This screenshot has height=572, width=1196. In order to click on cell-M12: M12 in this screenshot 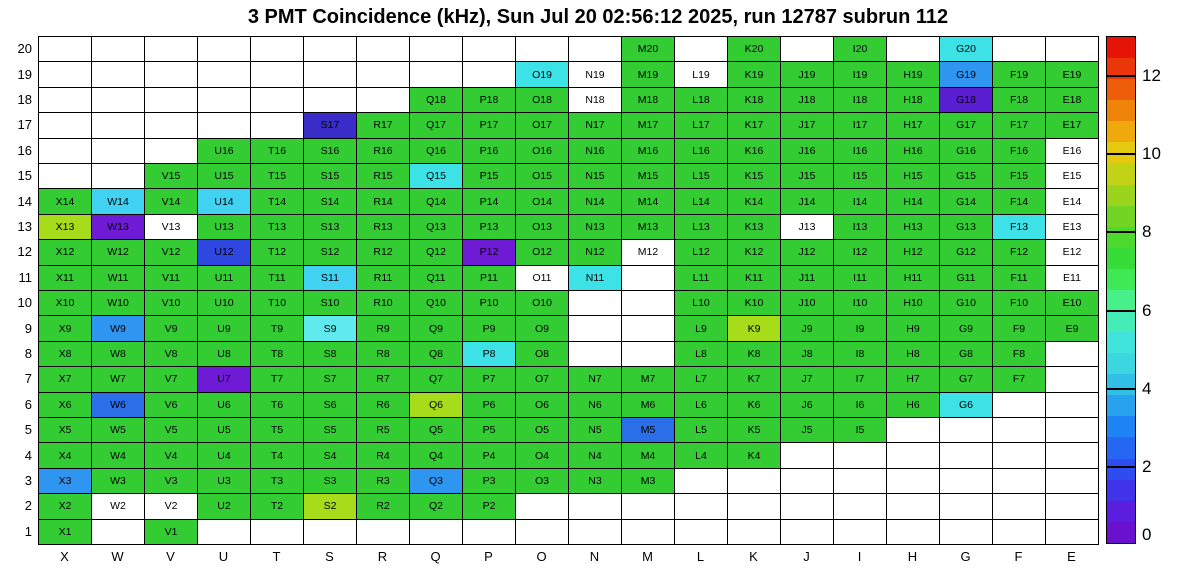, I will do `click(648, 253)`.